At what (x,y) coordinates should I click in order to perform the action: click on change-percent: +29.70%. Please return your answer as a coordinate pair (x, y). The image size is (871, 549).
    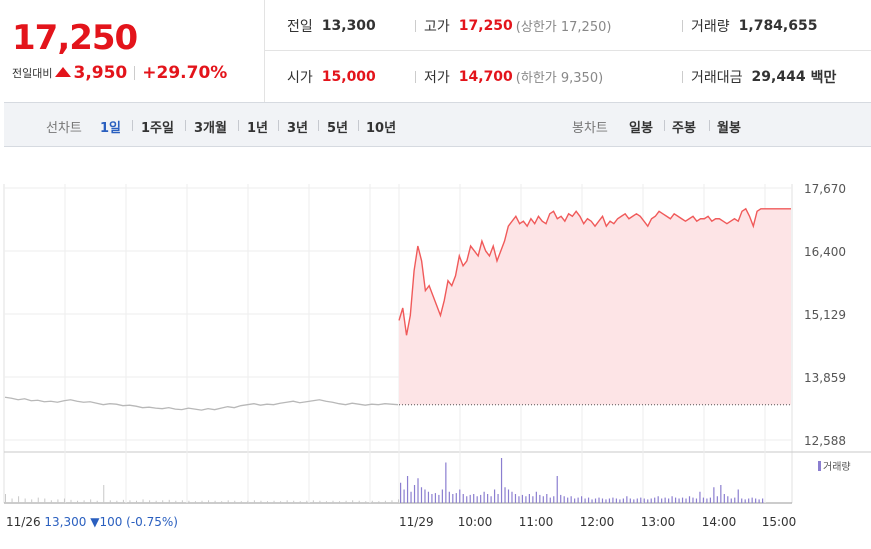
    Looking at the image, I should click on (185, 73).